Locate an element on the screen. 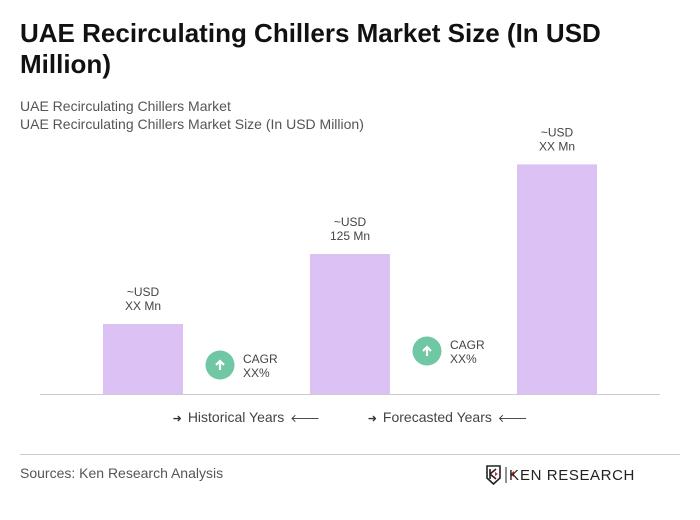 This screenshot has height=520, width=700. sources-note: Sources: Ken Research Analysis is located at coordinates (122, 473).